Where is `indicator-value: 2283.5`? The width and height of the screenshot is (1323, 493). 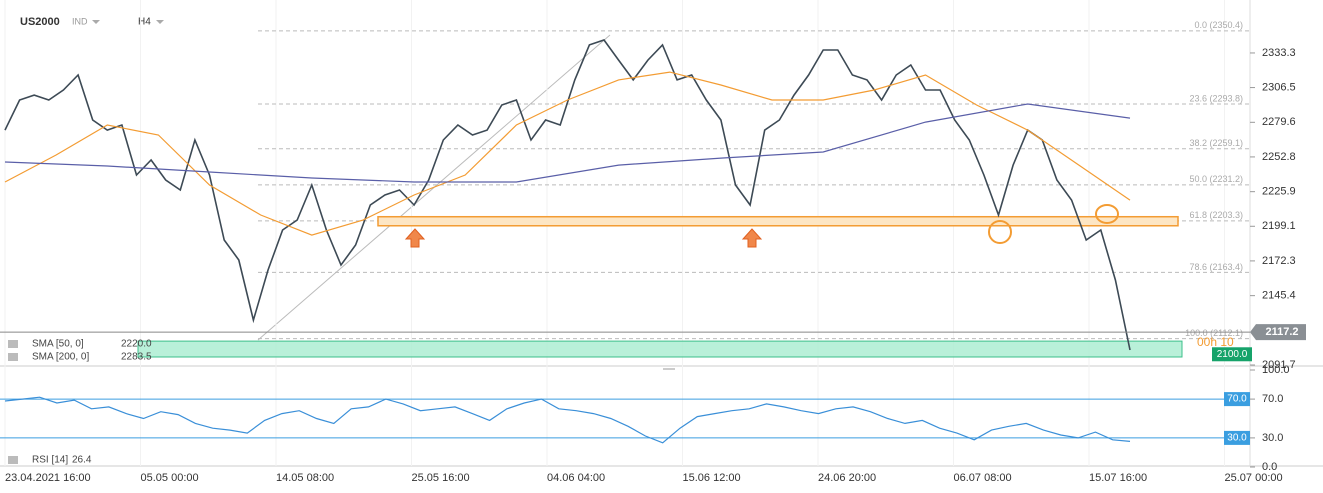 indicator-value: 2283.5 is located at coordinates (136, 357).